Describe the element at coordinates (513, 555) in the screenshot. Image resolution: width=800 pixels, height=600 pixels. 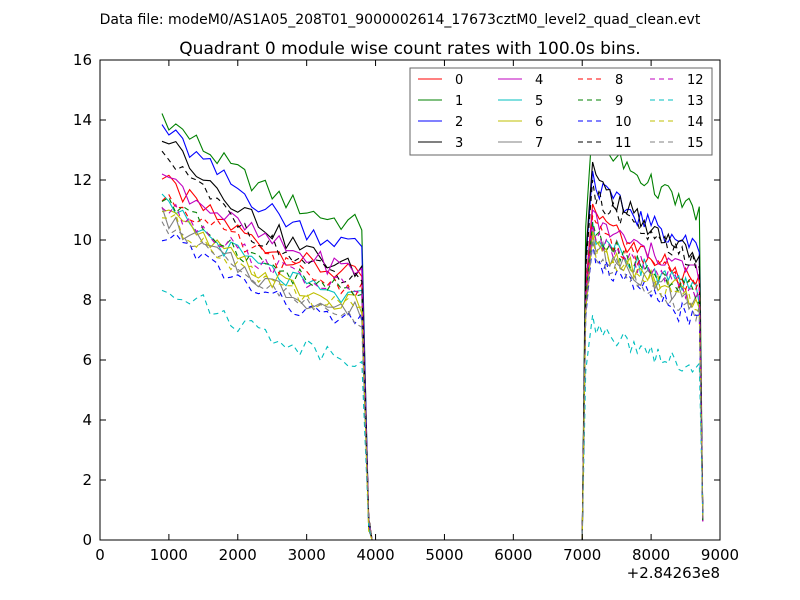
I see `x-tick-label: 6000` at that location.